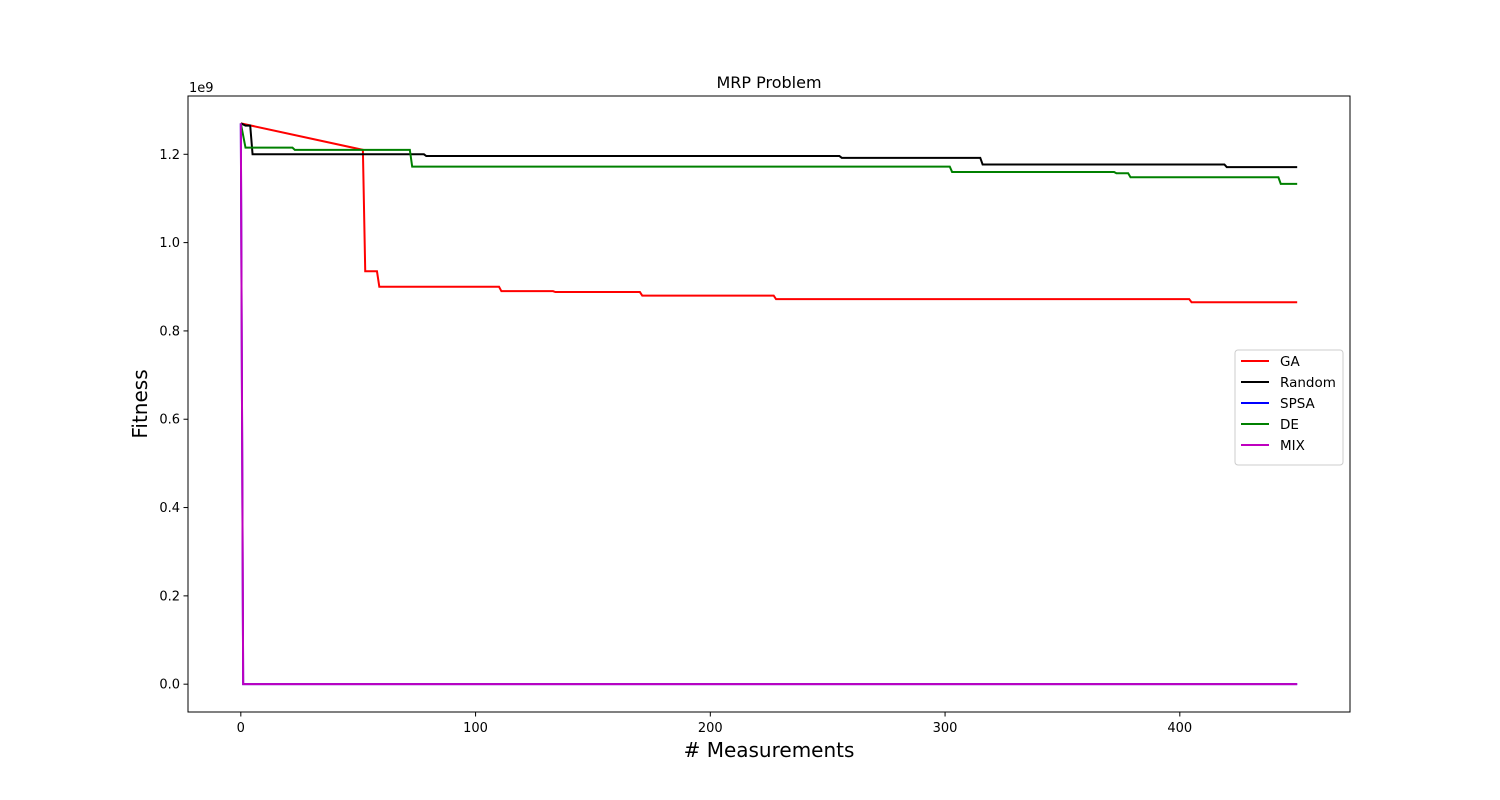  I want to click on x-tick-label: 400, so click(1179, 728).